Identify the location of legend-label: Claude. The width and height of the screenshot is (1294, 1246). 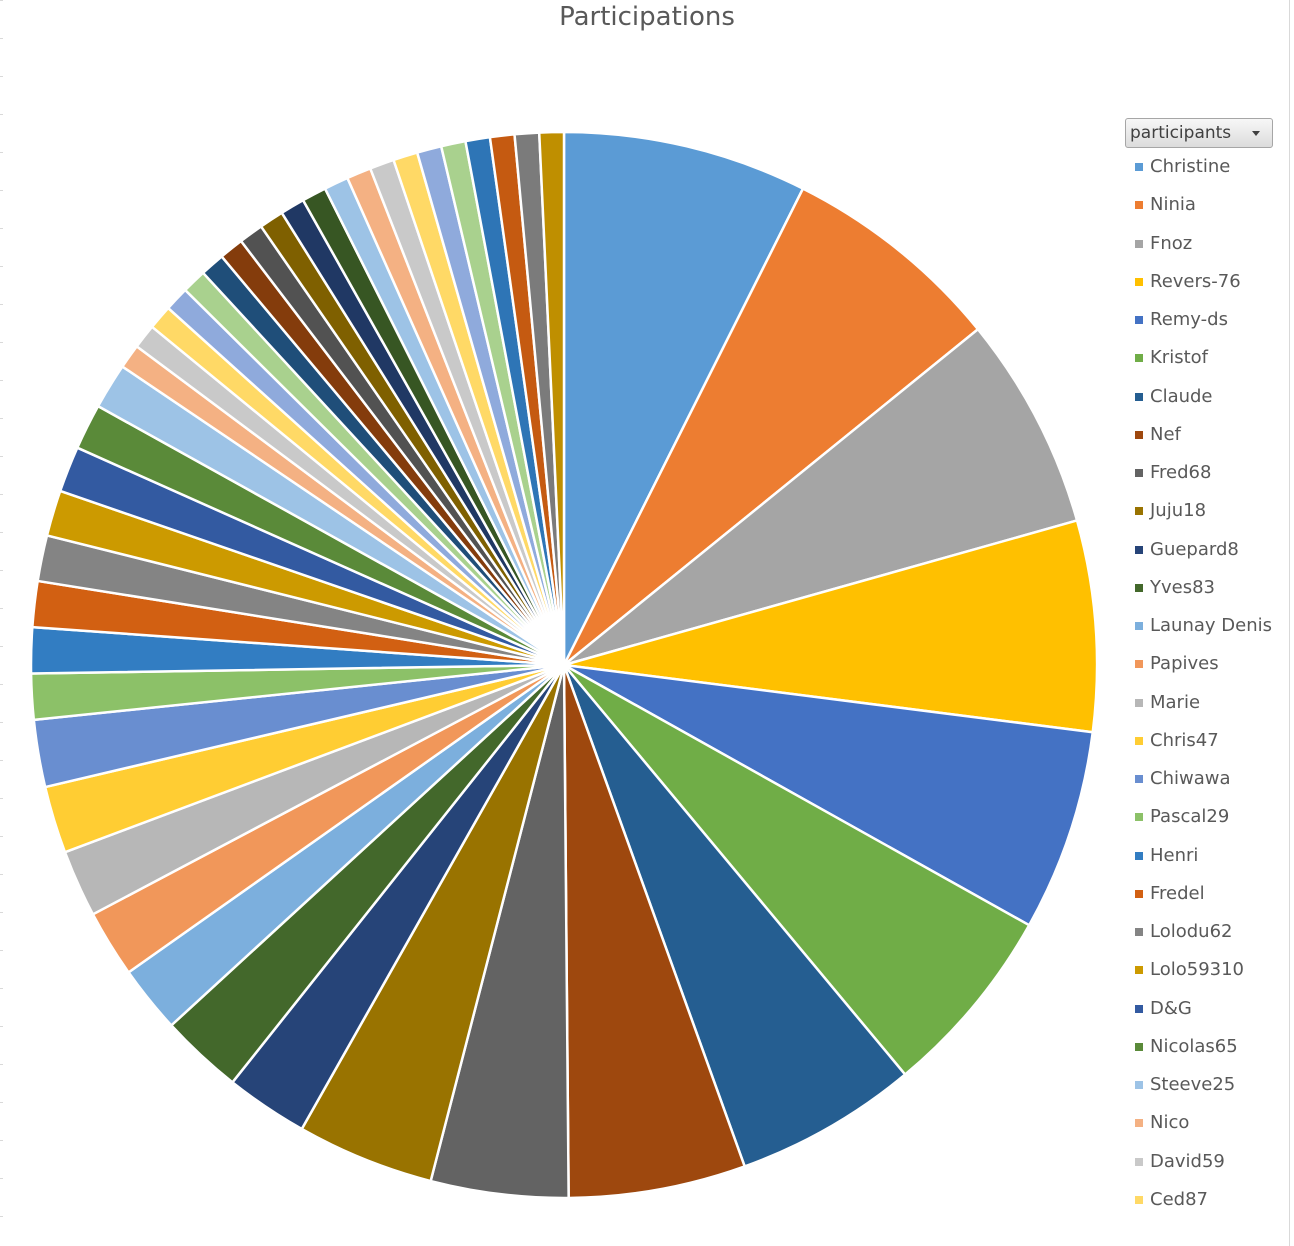
(1181, 396).